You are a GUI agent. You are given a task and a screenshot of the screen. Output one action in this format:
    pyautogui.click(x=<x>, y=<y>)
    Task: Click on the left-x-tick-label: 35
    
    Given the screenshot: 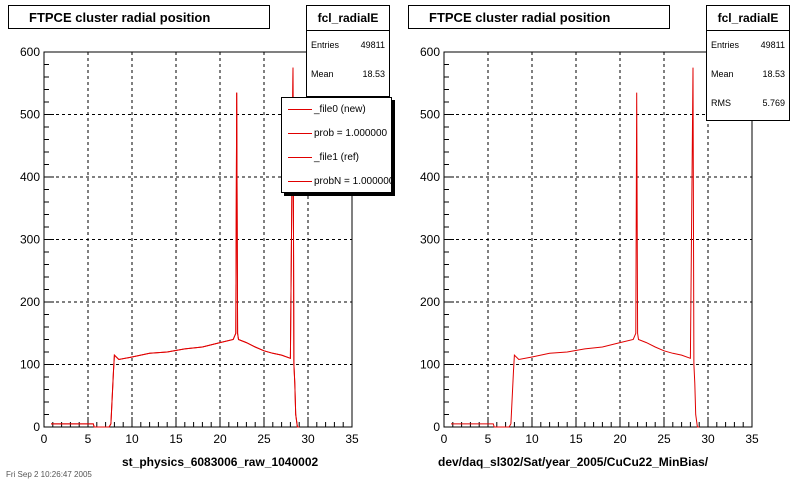 What is the action you would take?
    pyautogui.click(x=352, y=439)
    